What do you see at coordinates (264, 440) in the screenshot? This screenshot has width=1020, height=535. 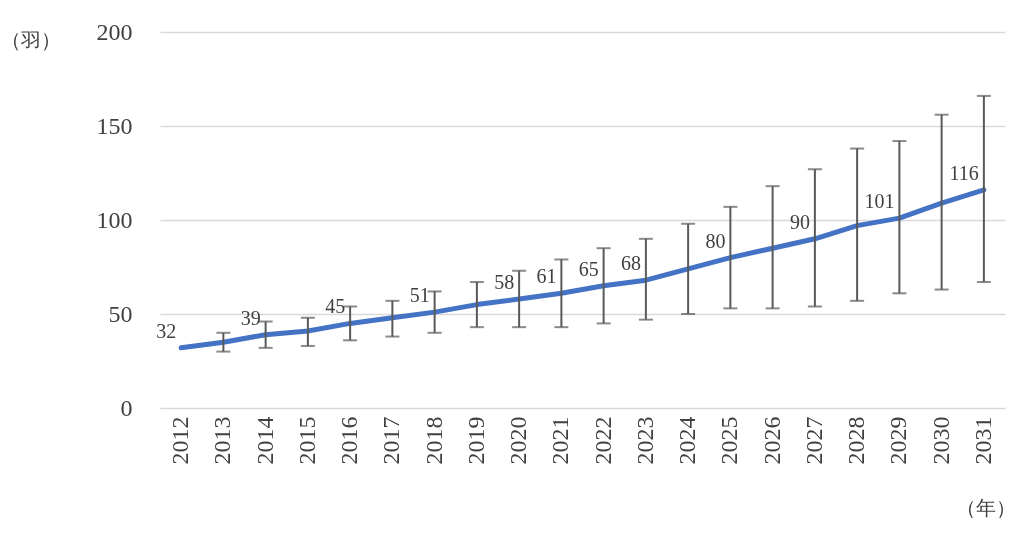 I see `x-tick-label: 2014` at bounding box center [264, 440].